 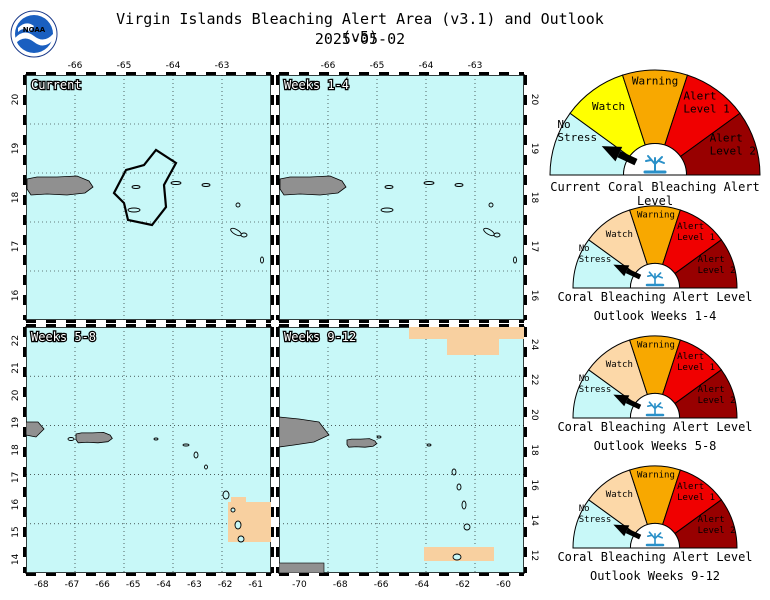 What do you see at coordinates (655, 446) in the screenshot?
I see `gauge-subcaption: Outlook Weeks 5-8` at bounding box center [655, 446].